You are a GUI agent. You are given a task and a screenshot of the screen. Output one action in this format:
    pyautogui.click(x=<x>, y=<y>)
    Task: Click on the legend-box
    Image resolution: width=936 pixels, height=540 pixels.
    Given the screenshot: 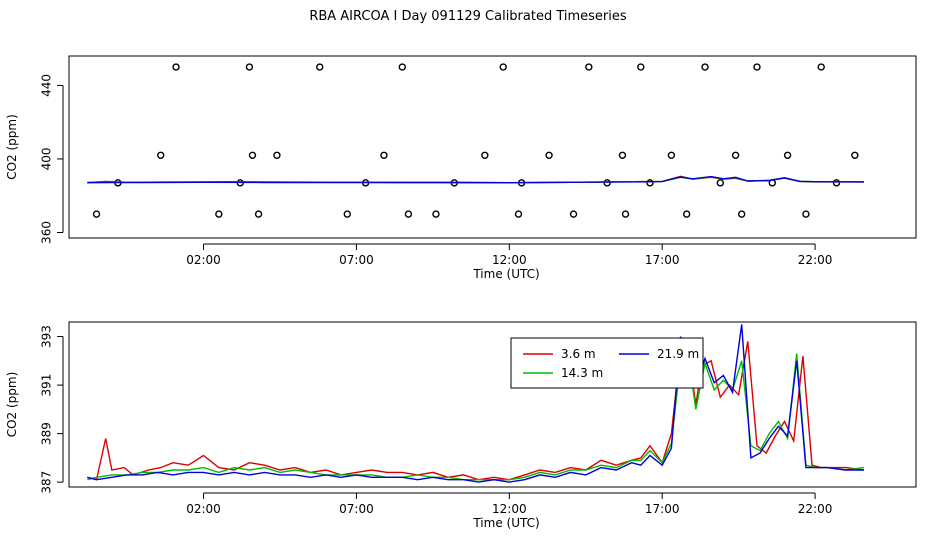 What is the action you would take?
    pyautogui.click(x=607, y=363)
    